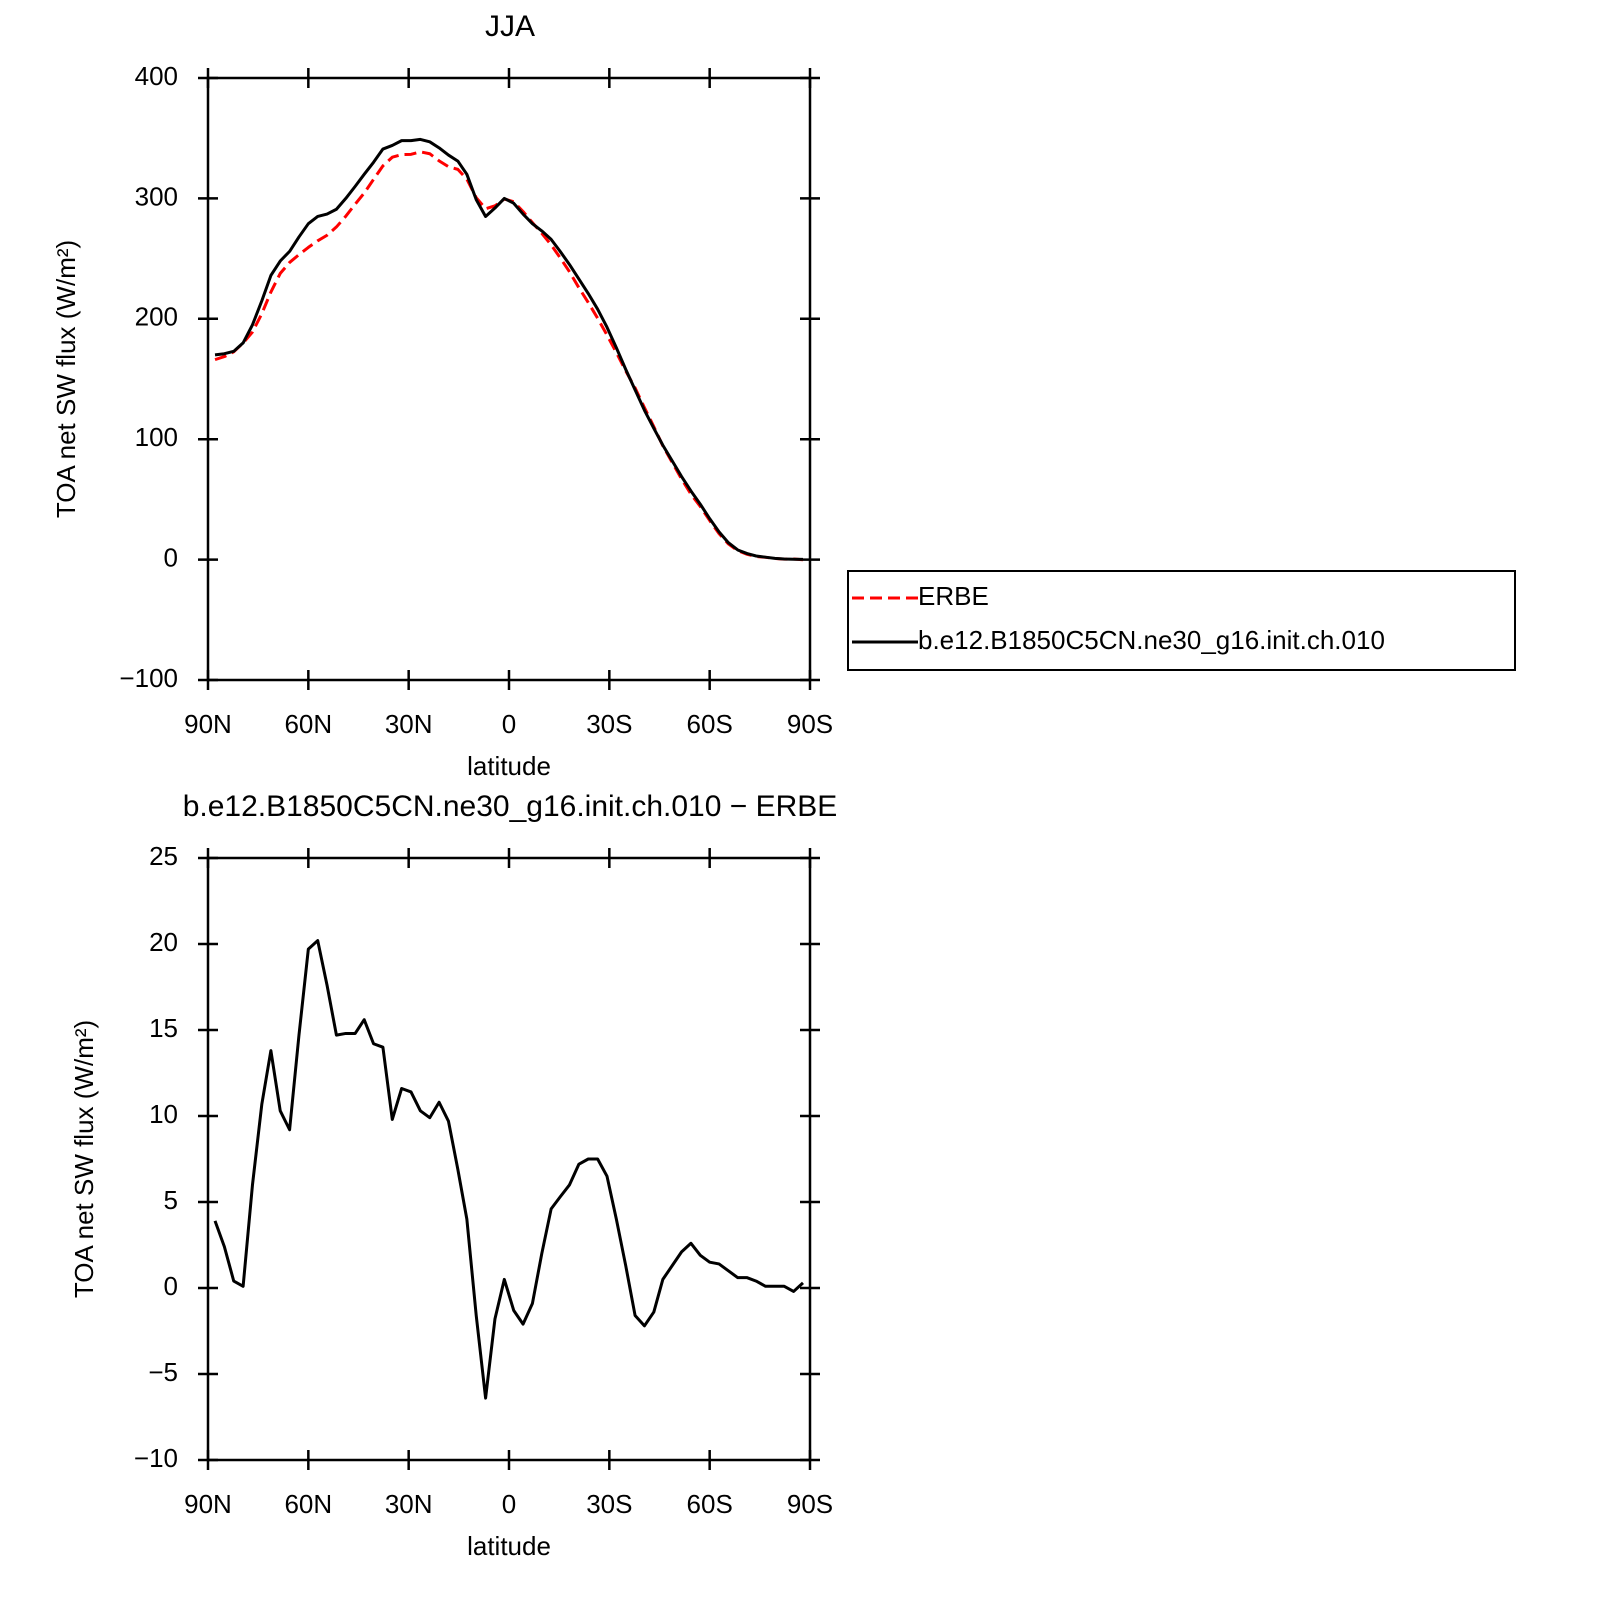 The height and width of the screenshot is (1608, 1608). Describe the element at coordinates (156, 317) in the screenshot. I see `y-tick-label: 200` at that location.